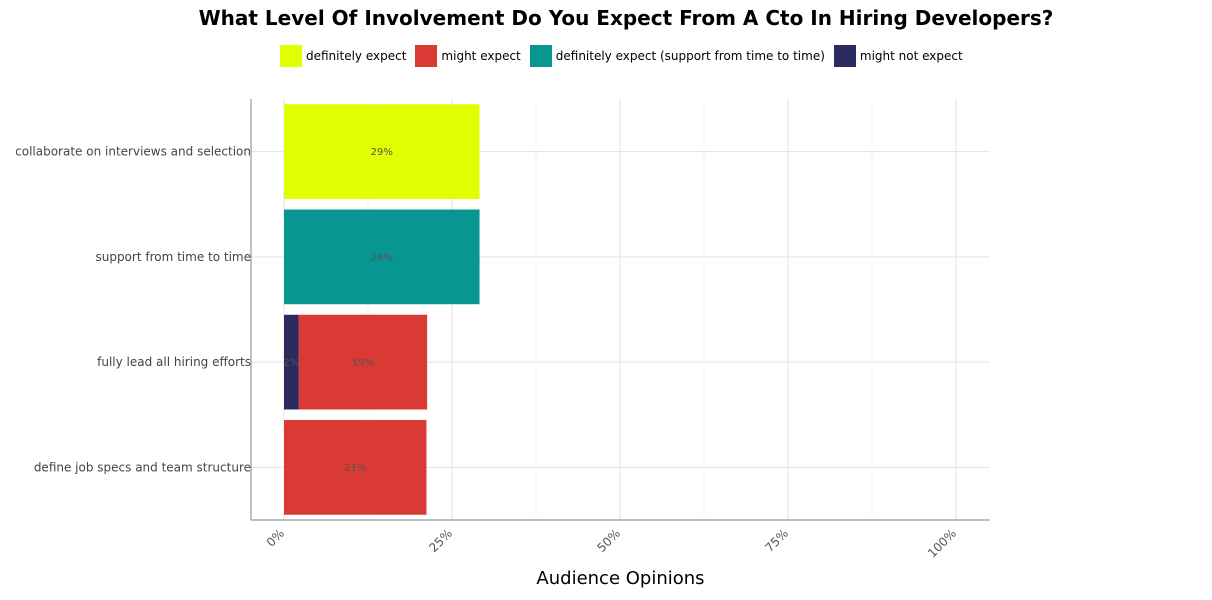 The width and height of the screenshot is (1212, 600). I want to click on x-tick-label: 75%, so click(776, 540).